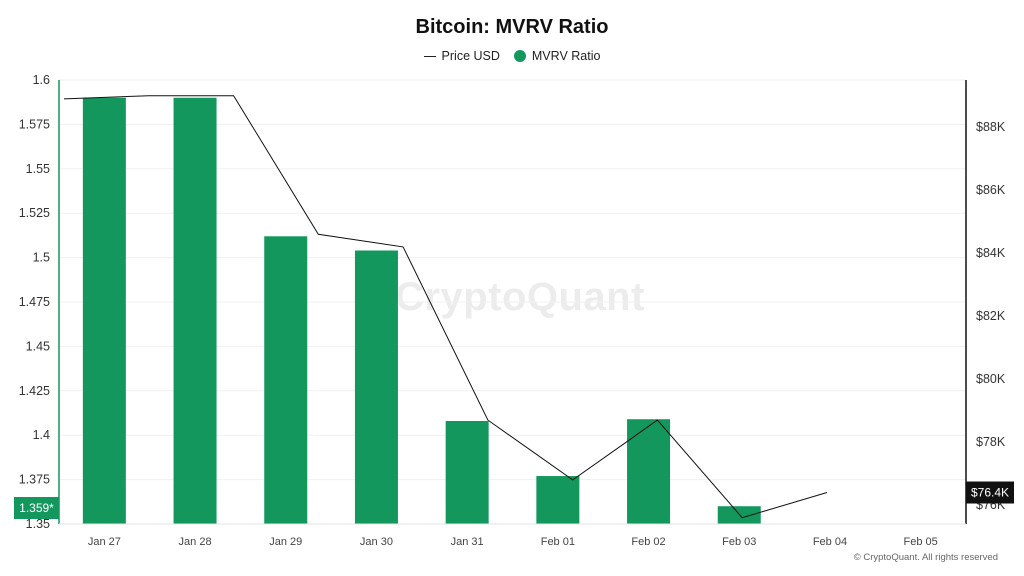 This screenshot has width=1024, height=576. Describe the element at coordinates (34, 391) in the screenshot. I see `y-left-tick-label: 1.425` at that location.